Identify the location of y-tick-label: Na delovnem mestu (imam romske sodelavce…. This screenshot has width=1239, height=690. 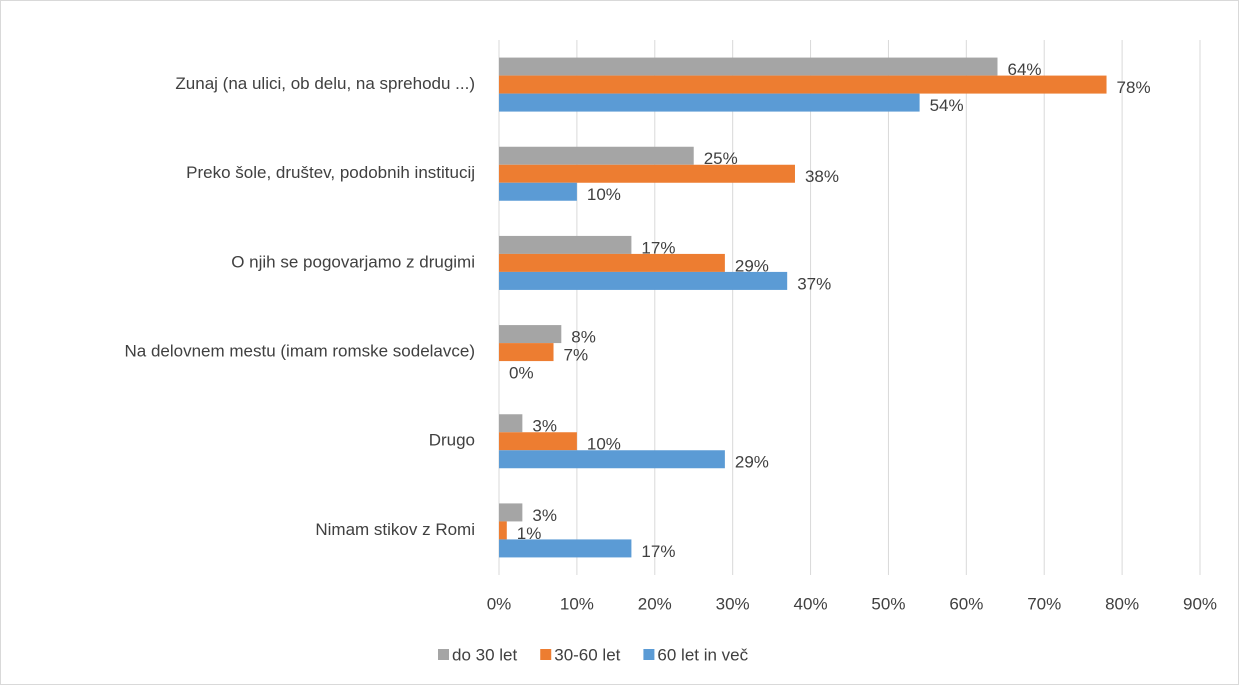
(299, 351).